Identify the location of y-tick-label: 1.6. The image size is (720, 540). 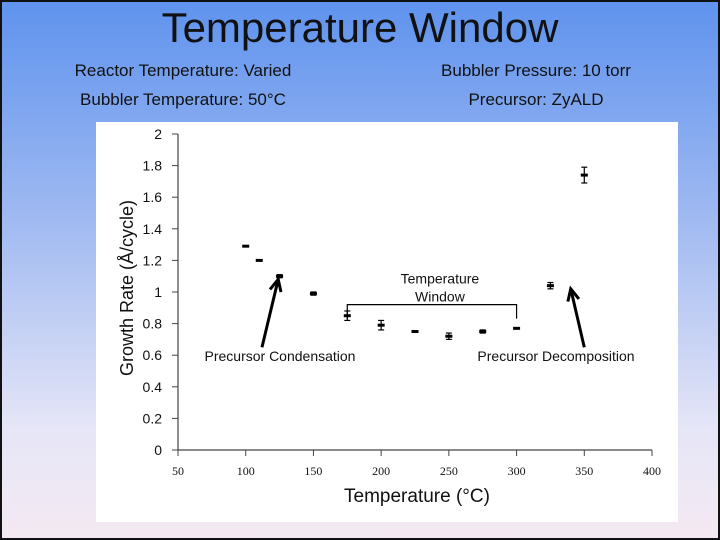
(153, 197).